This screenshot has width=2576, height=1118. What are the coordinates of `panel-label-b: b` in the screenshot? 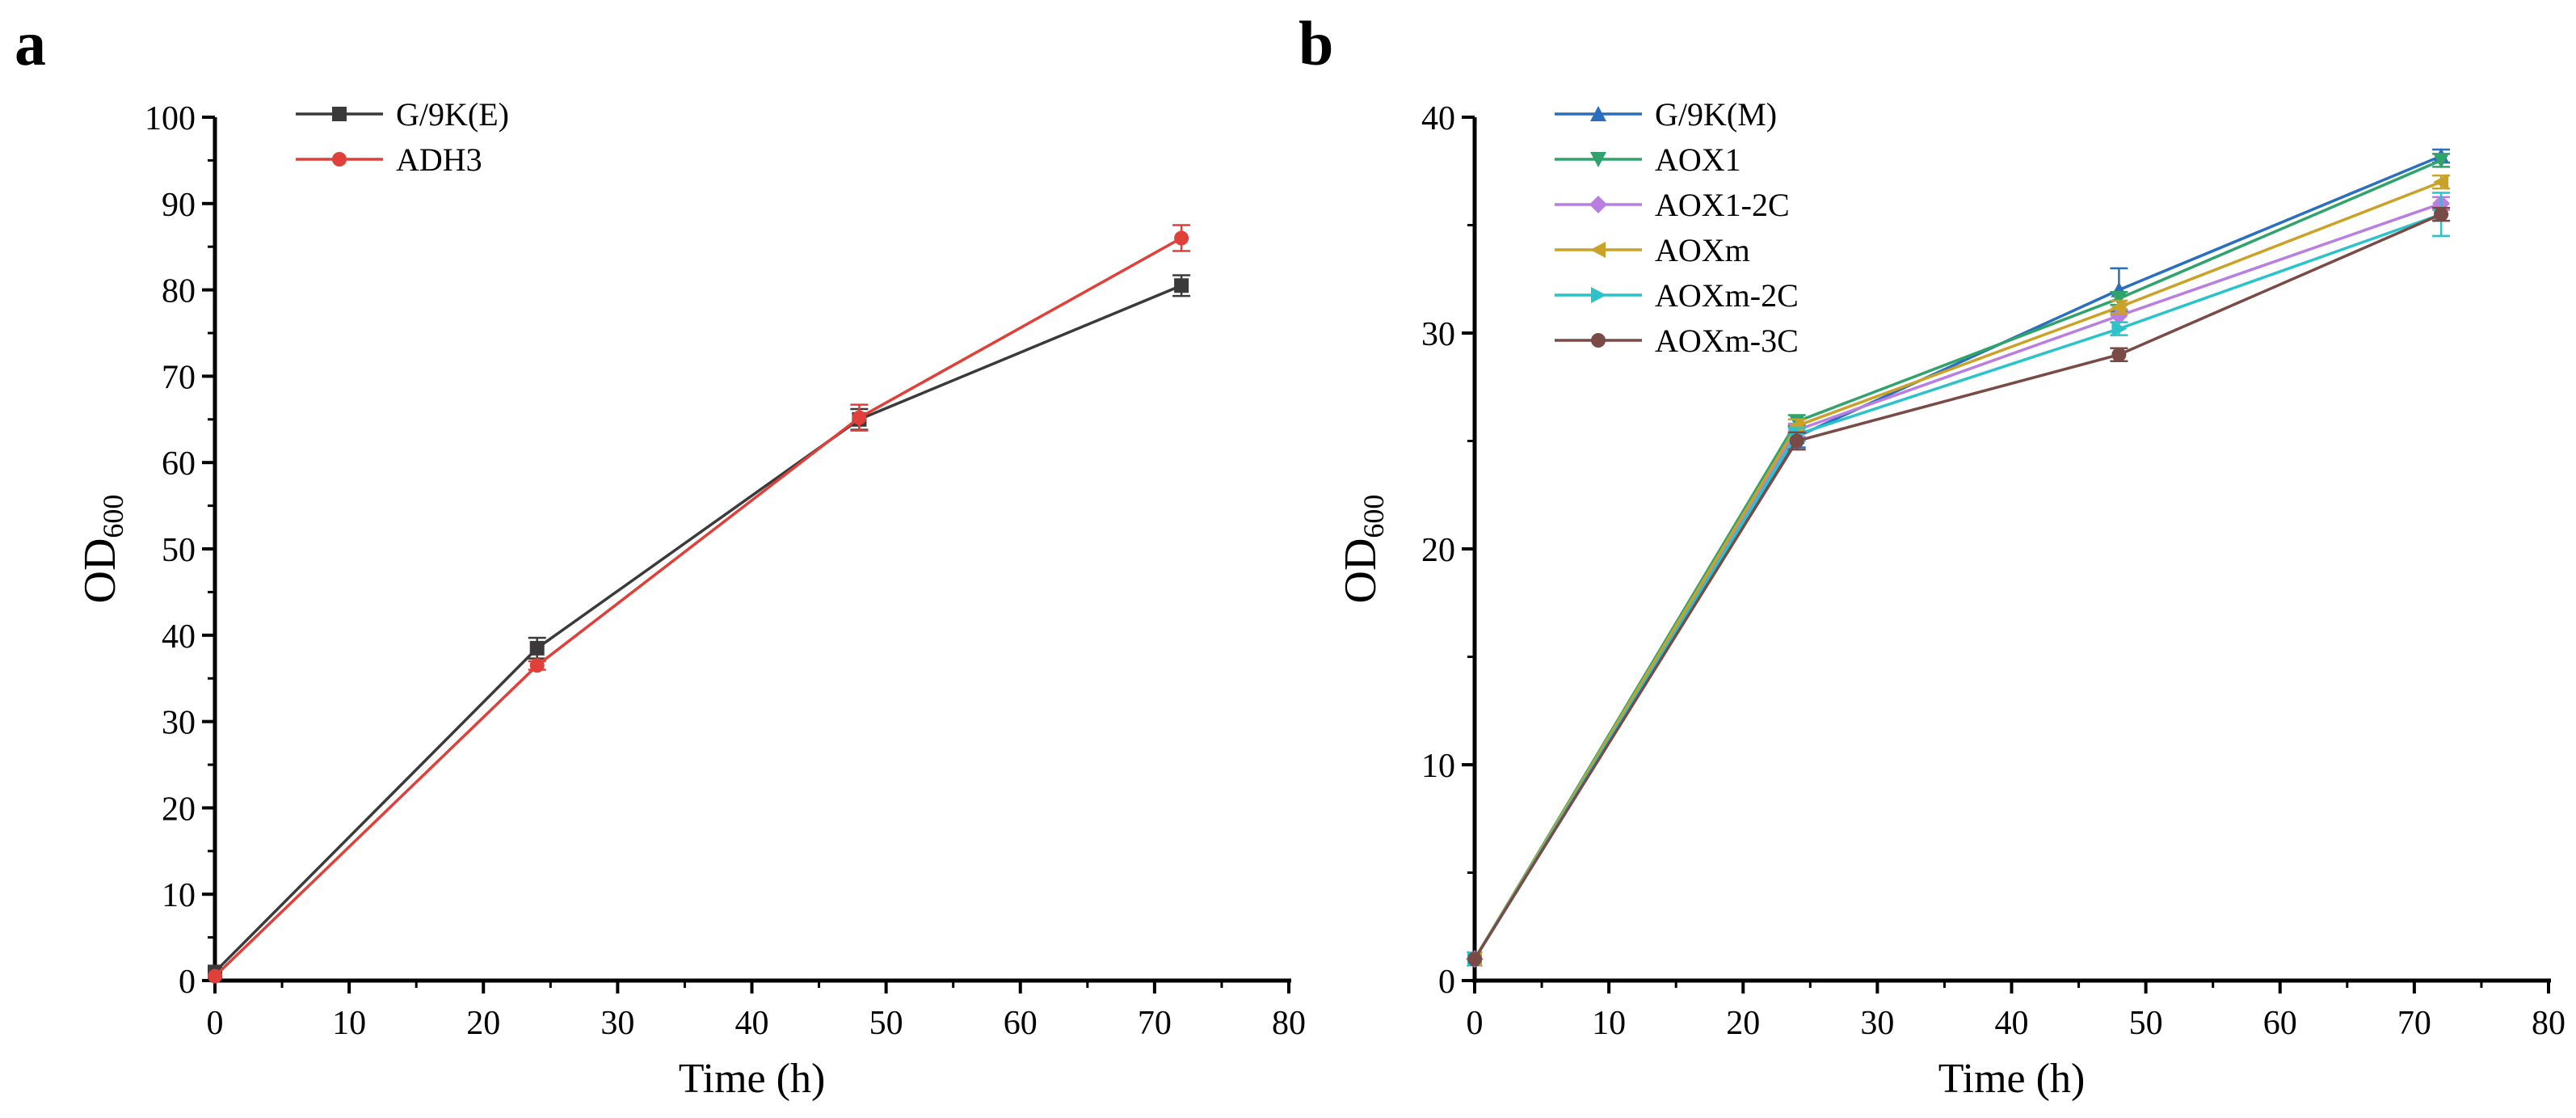 It's located at (1316, 43).